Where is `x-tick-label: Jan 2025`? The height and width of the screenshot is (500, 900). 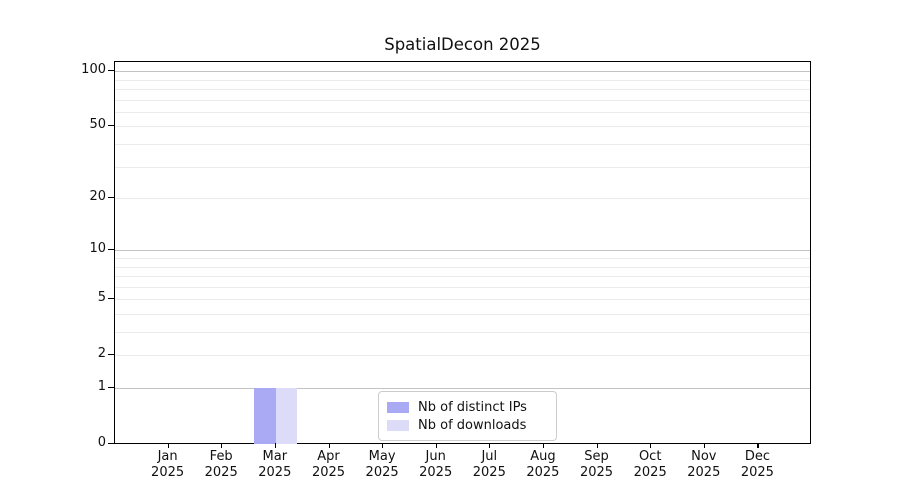
x-tick-label: Jan 2025 is located at coordinates (168, 464).